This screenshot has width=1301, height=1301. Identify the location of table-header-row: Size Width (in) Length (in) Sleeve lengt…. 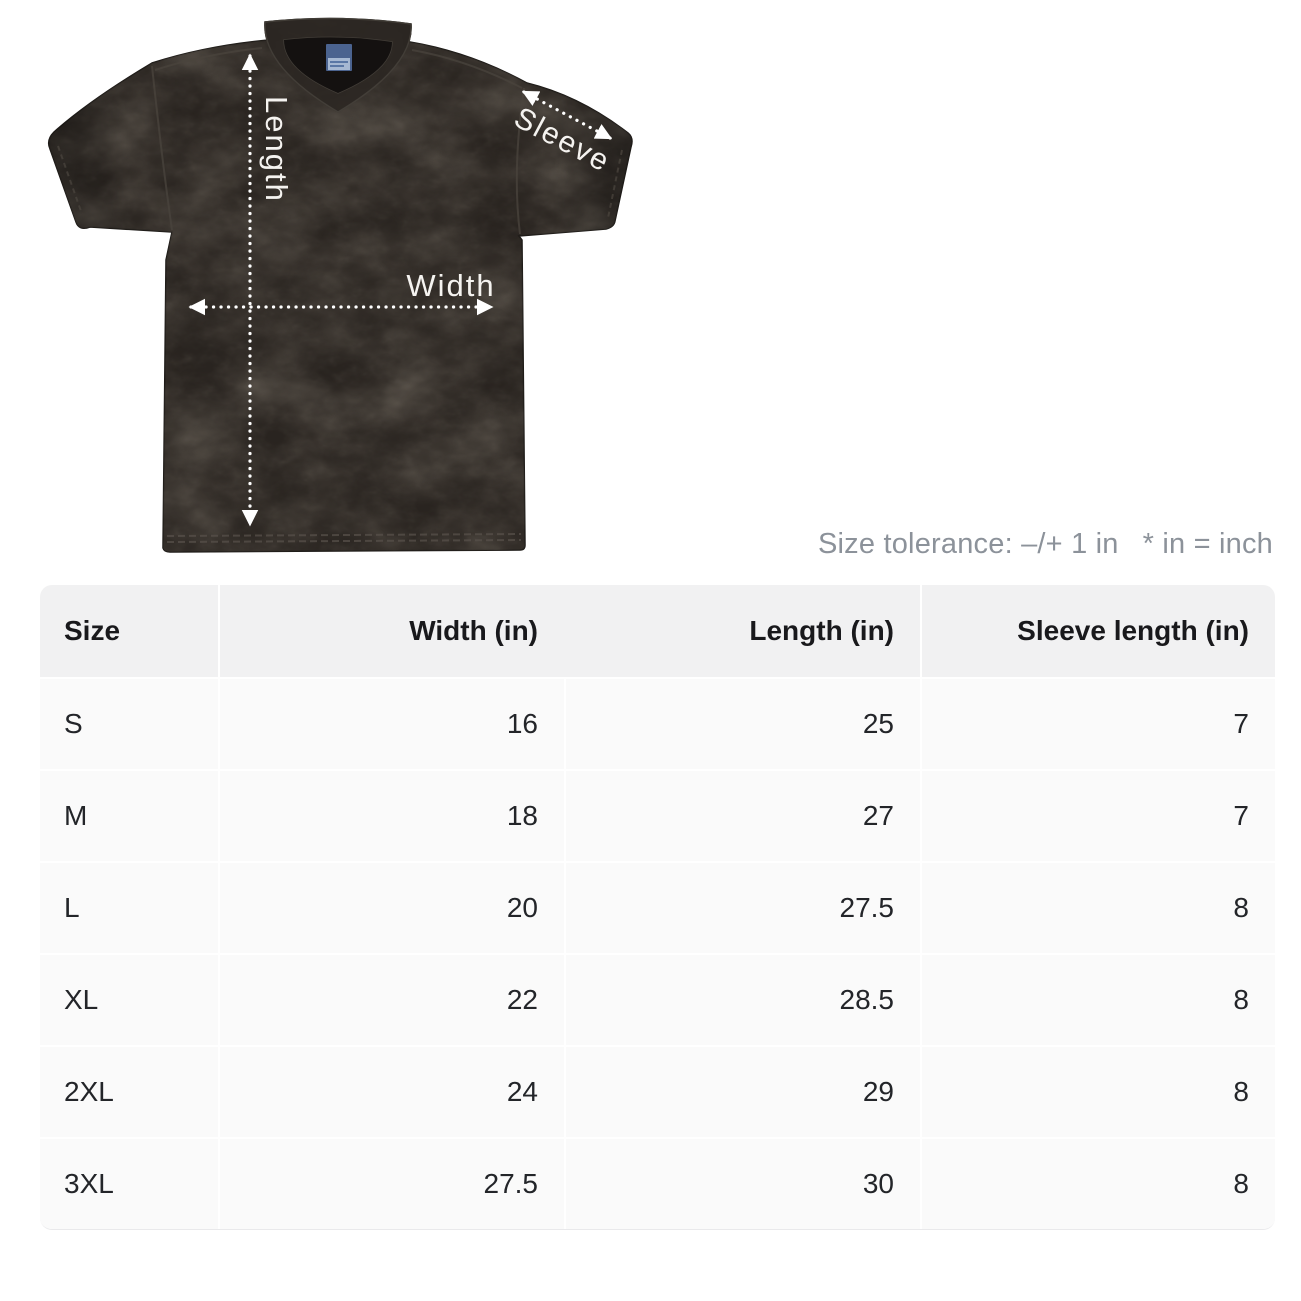
(657, 631).